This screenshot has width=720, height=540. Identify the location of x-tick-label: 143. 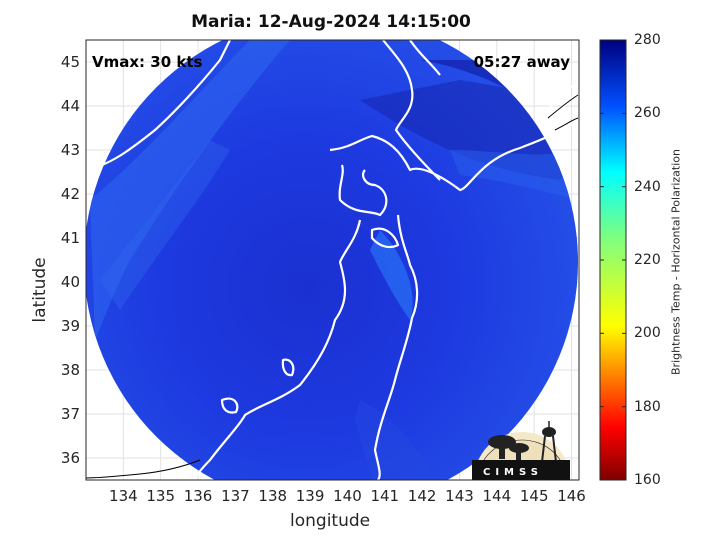
(459, 496).